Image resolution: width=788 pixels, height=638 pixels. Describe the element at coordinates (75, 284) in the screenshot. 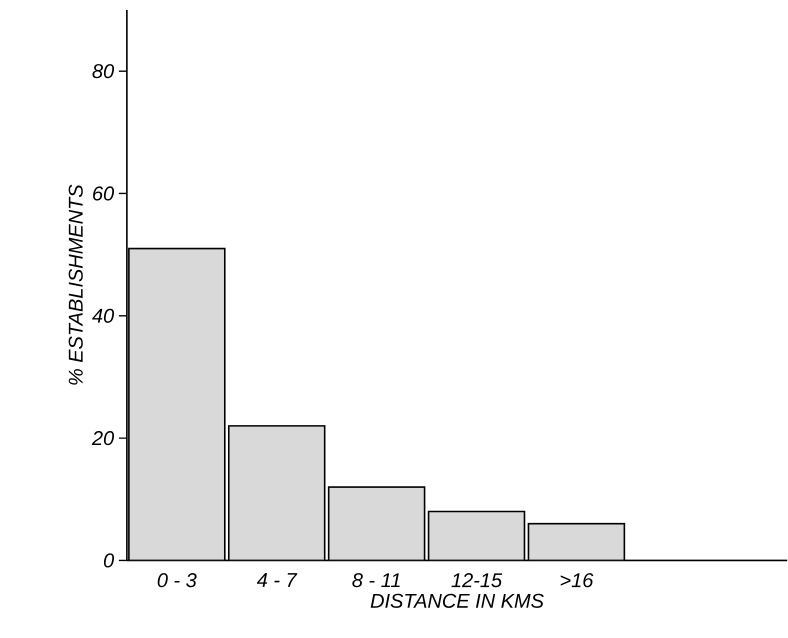

I see `y-axis-title: % ESTABLISHMENTS` at that location.